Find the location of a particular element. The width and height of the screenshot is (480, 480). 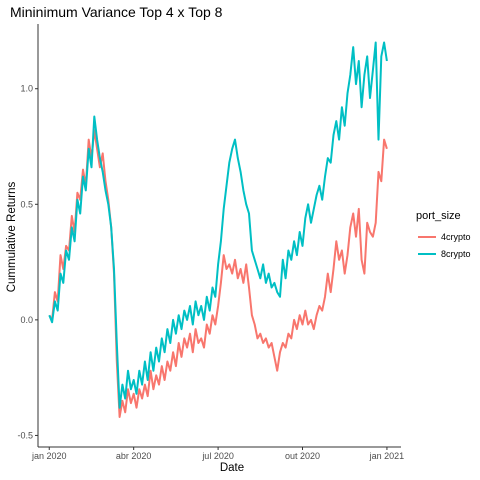

y-axis-label: Cummulative Returns is located at coordinates (12, 236).